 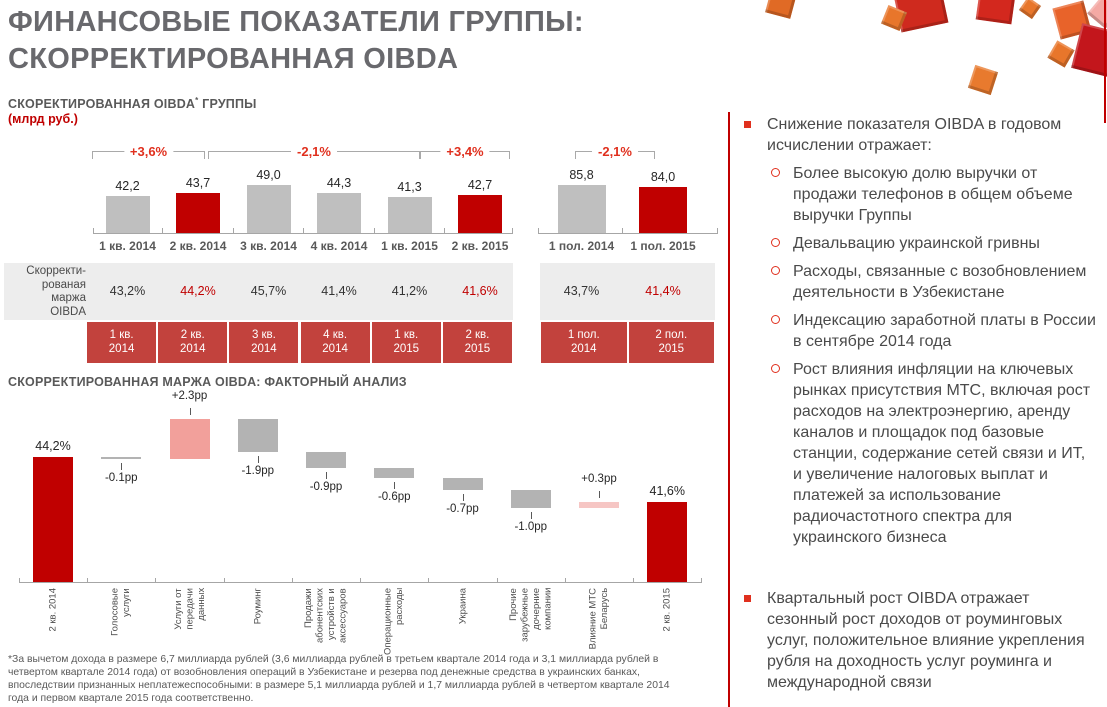 What do you see at coordinates (729, 409) in the screenshot?
I see `panel-divider` at bounding box center [729, 409].